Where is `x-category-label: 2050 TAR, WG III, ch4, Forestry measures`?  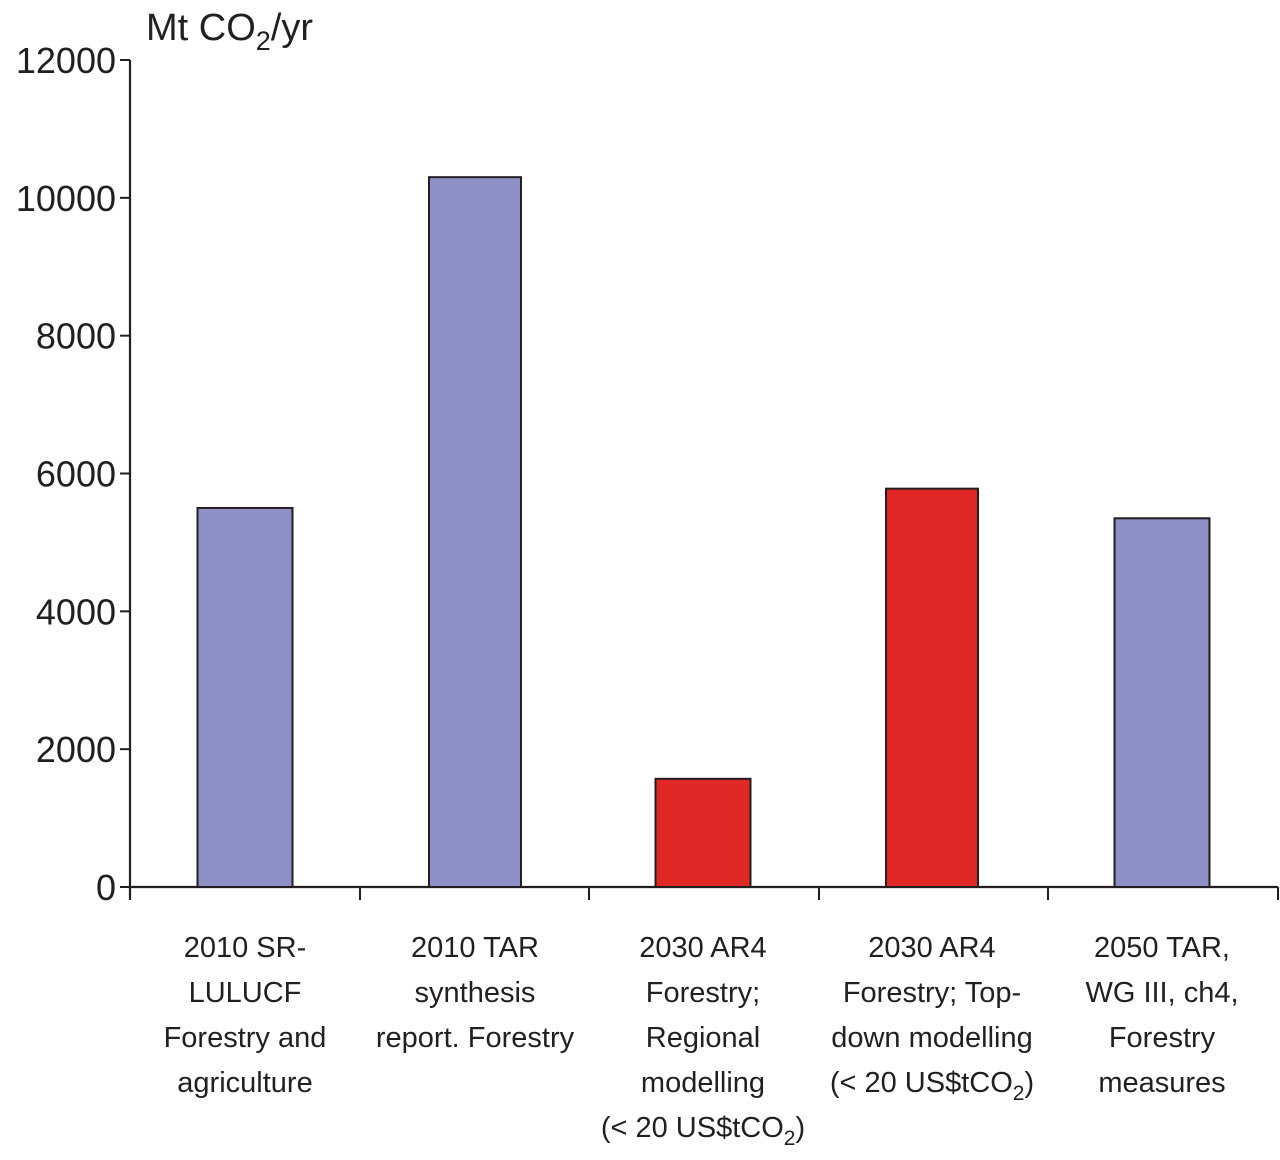 x-category-label: 2050 TAR, WG III, ch4, Forestry measures is located at coordinates (1161, 1015).